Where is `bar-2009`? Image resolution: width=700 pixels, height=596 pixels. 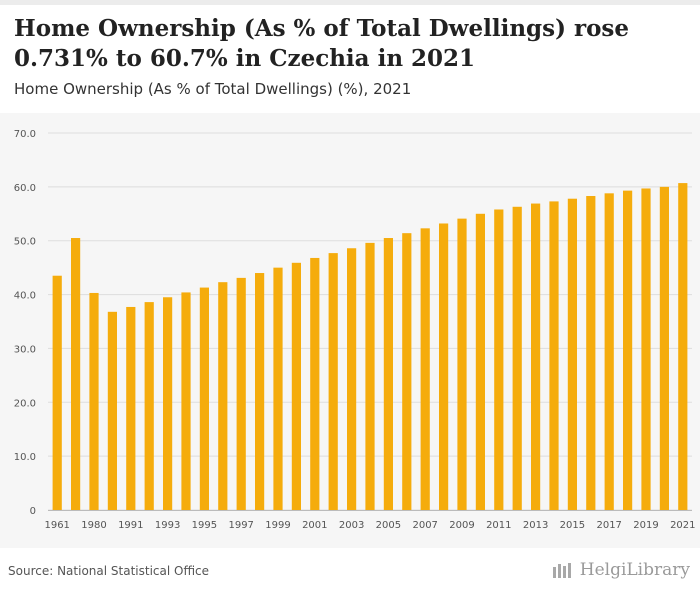 bar-2009 is located at coordinates (462, 364).